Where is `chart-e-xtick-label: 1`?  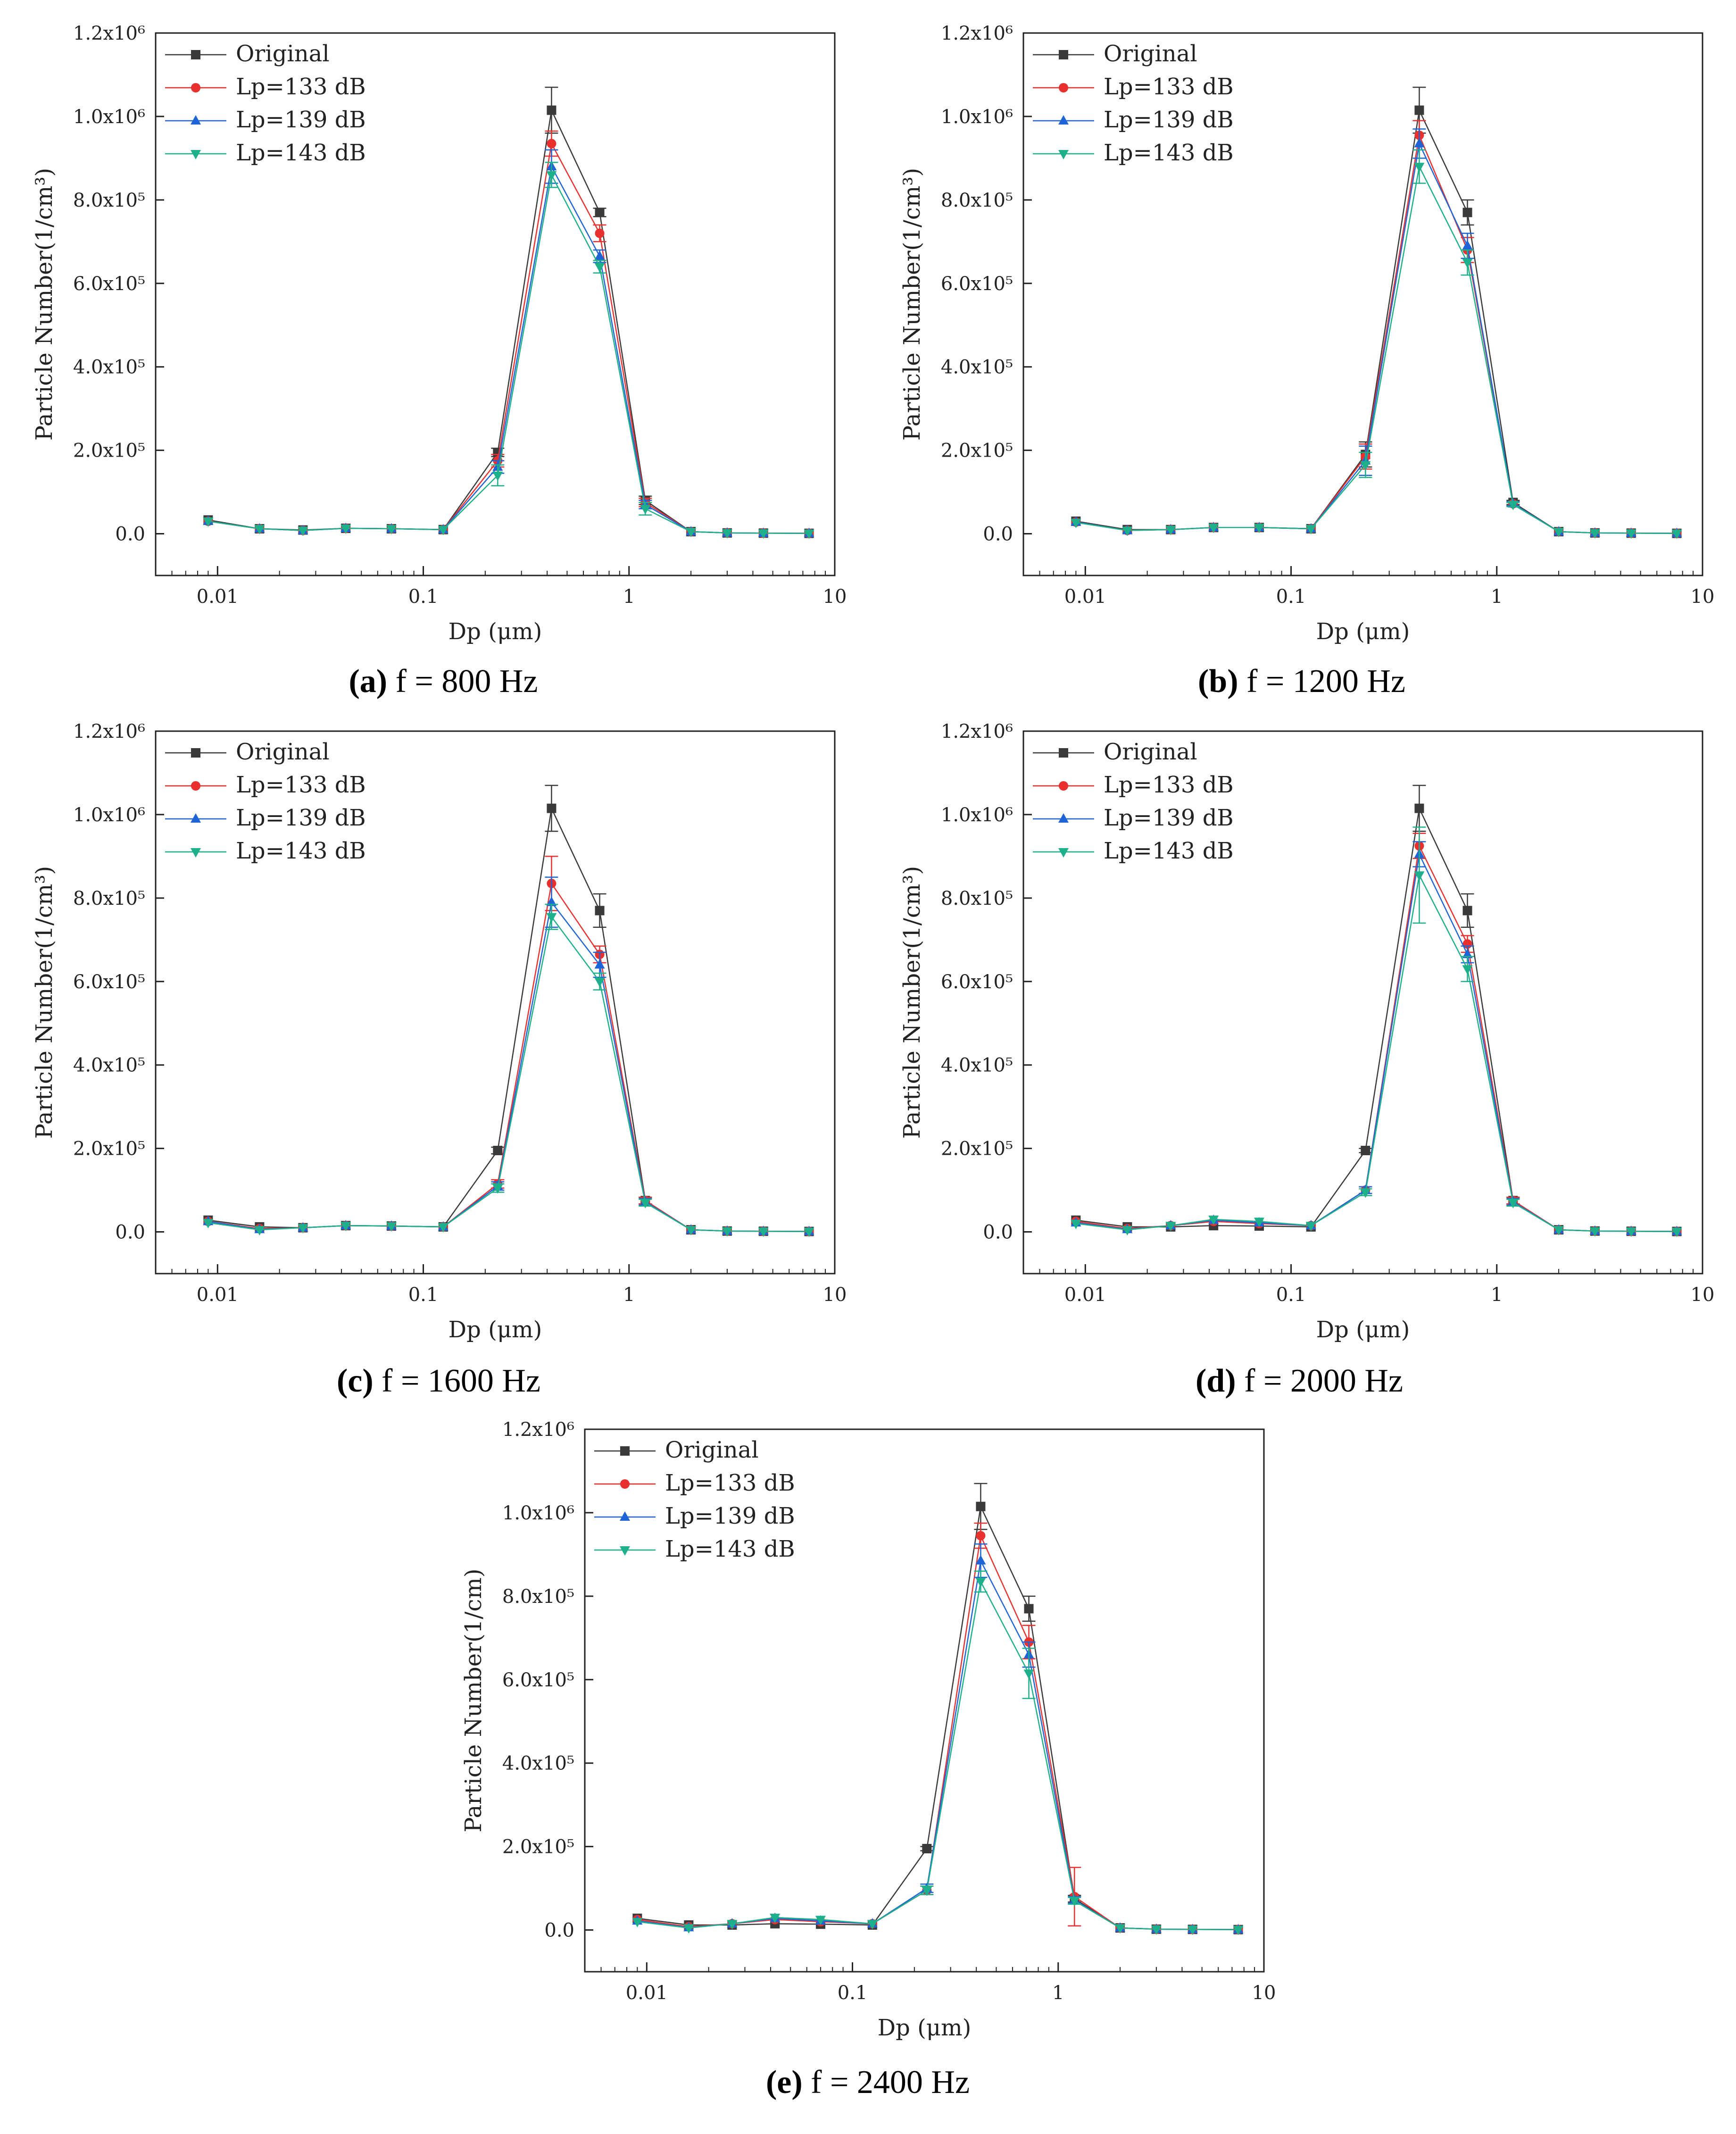 chart-e-xtick-label: 1 is located at coordinates (1058, 1993).